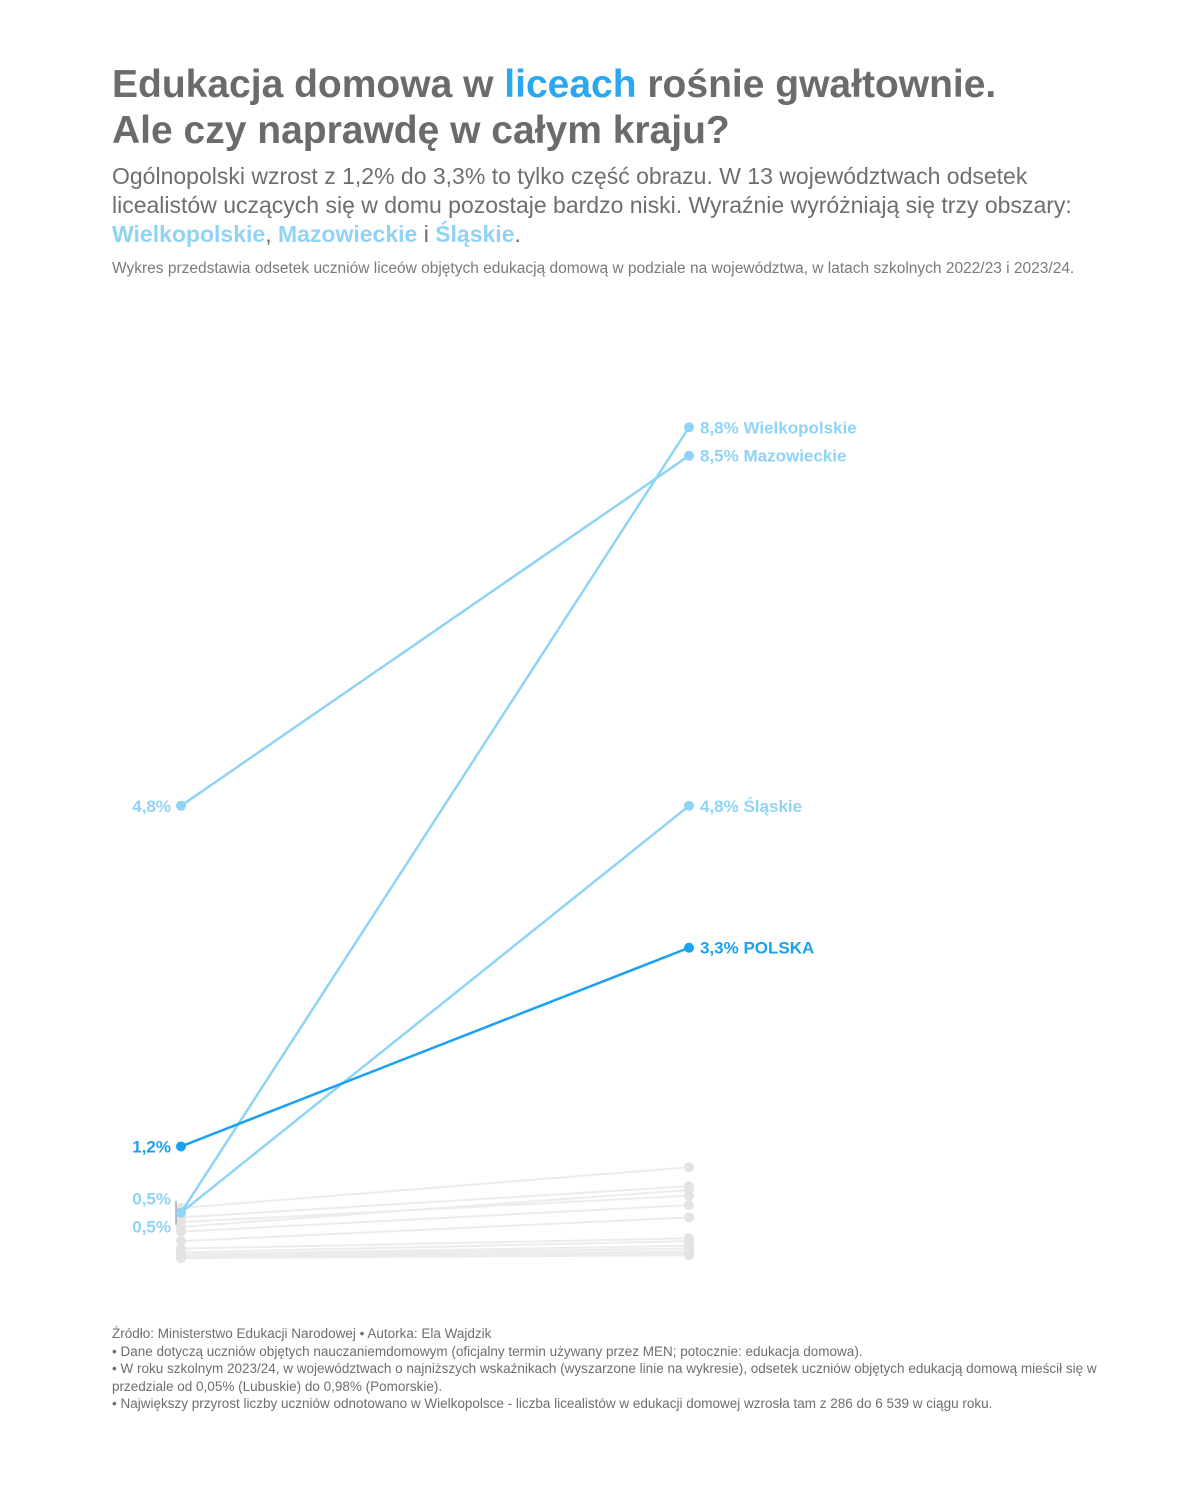 This screenshot has height=1500, width=1200. I want to click on series-end-point-polska, so click(689, 947).